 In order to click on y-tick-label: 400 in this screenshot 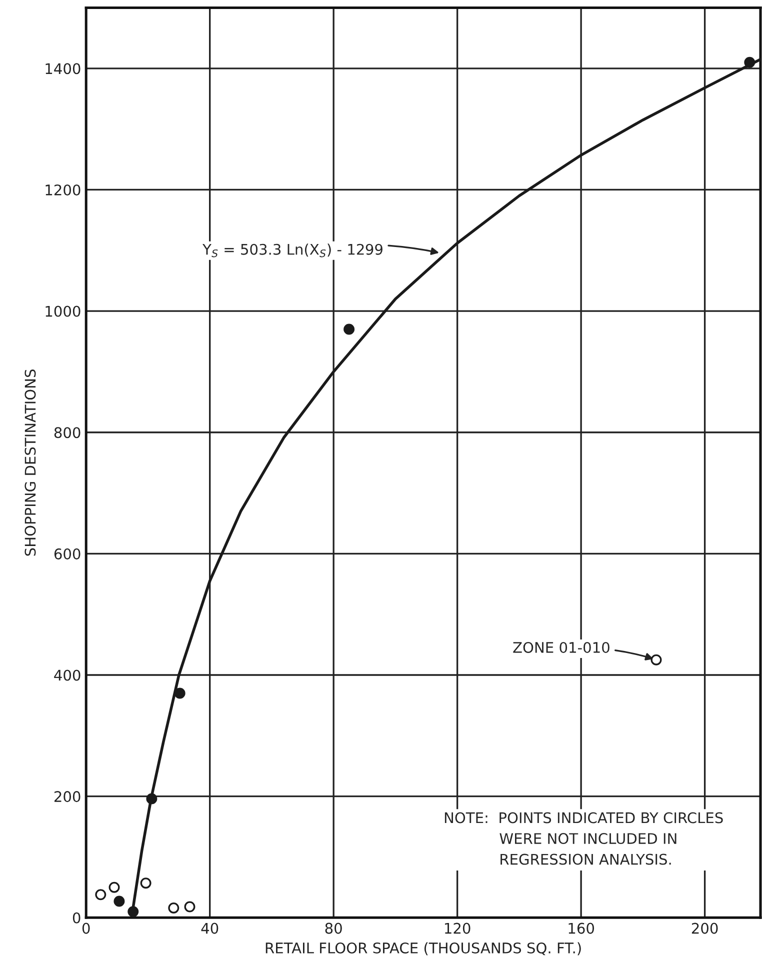, I will do `click(67, 675)`.